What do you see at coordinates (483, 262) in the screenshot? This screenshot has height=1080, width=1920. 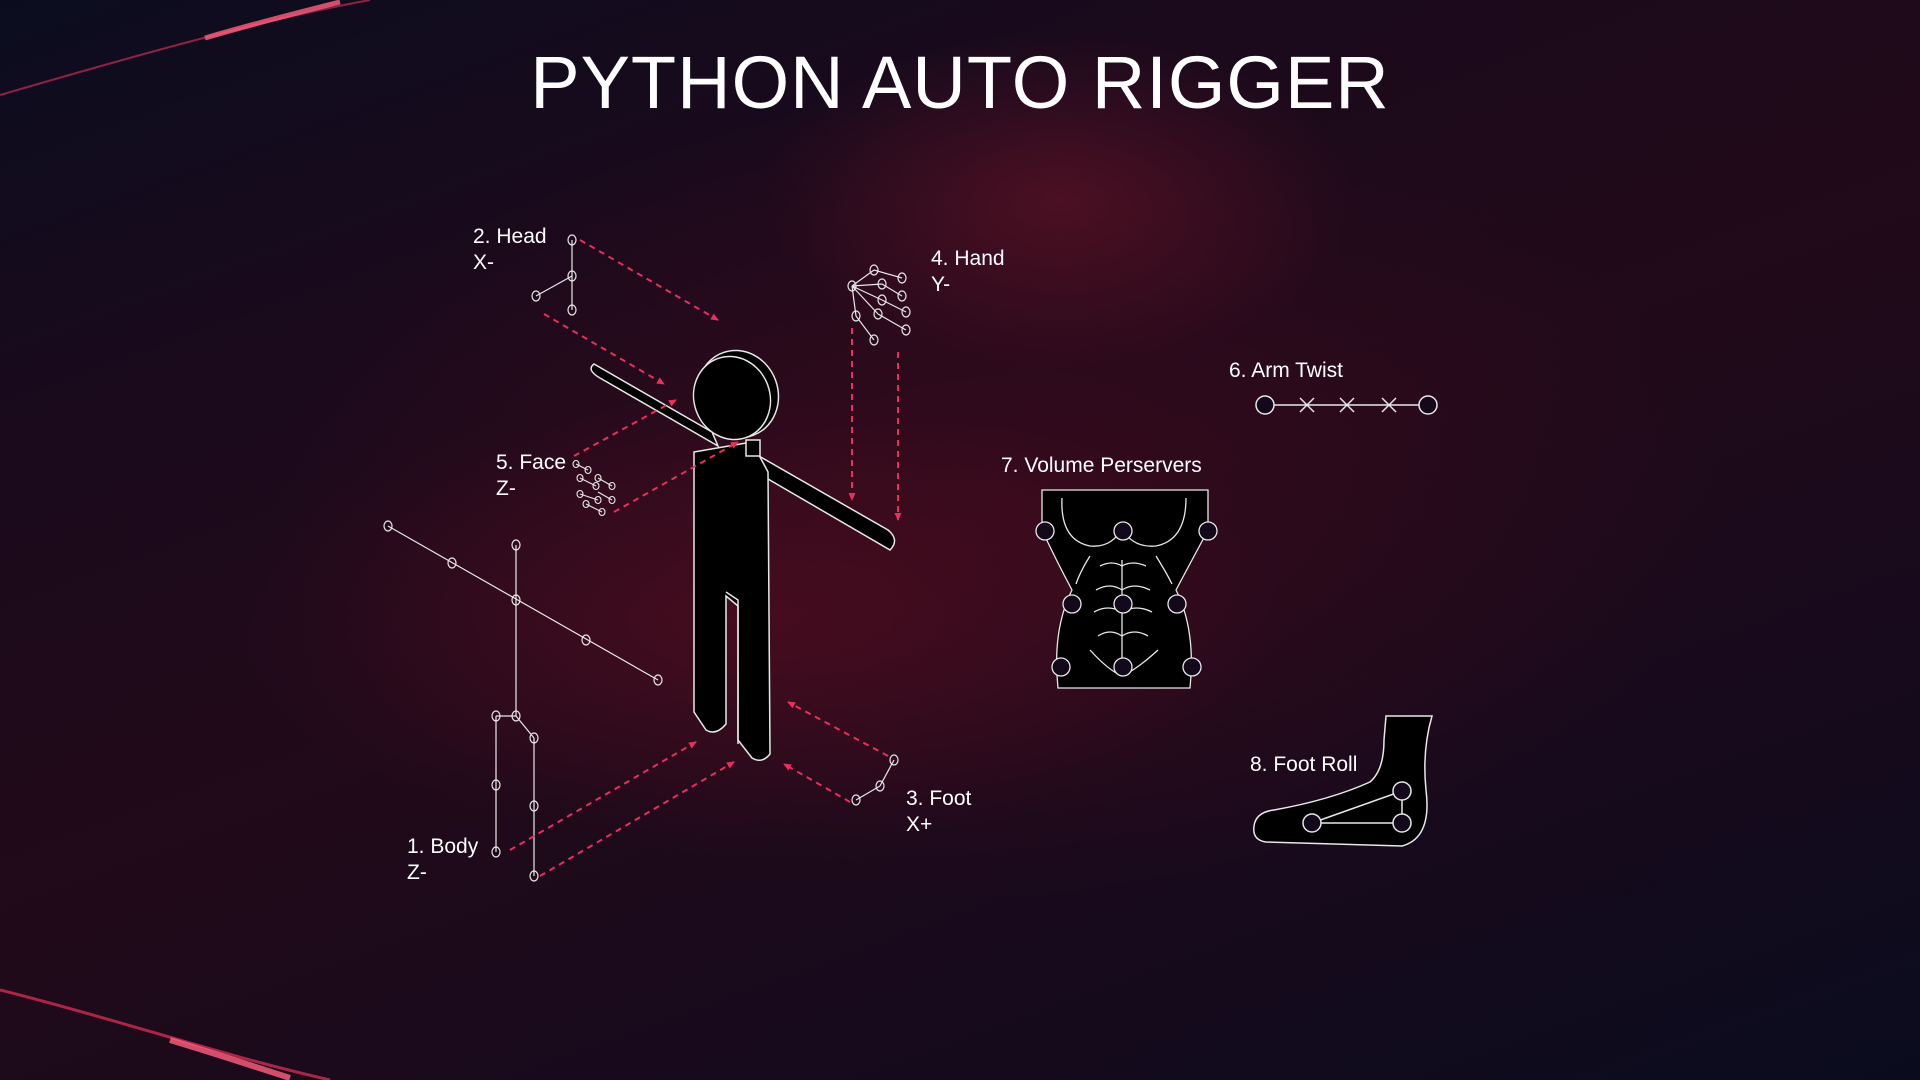 I see `label-head-axis: X-` at bounding box center [483, 262].